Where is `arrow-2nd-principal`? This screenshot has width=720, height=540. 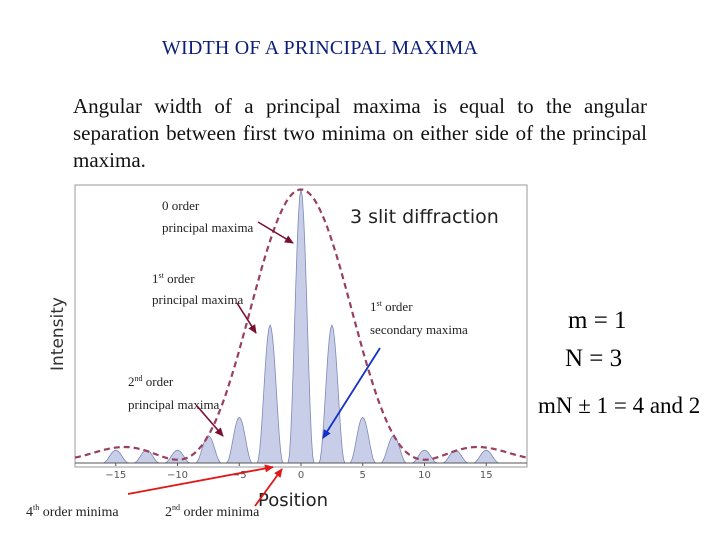
arrow-2nd-principal is located at coordinates (210, 421).